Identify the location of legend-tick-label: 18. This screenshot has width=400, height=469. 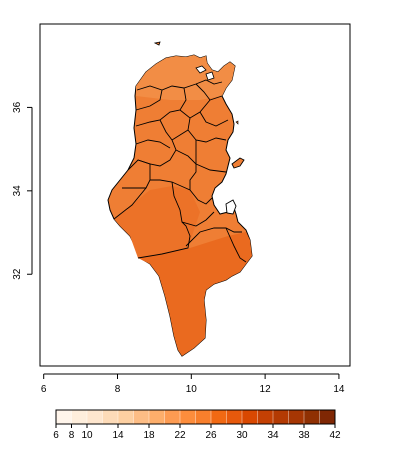
(149, 435).